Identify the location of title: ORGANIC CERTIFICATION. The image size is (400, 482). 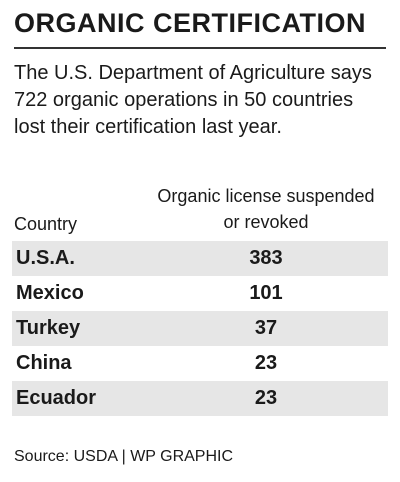
(190, 23).